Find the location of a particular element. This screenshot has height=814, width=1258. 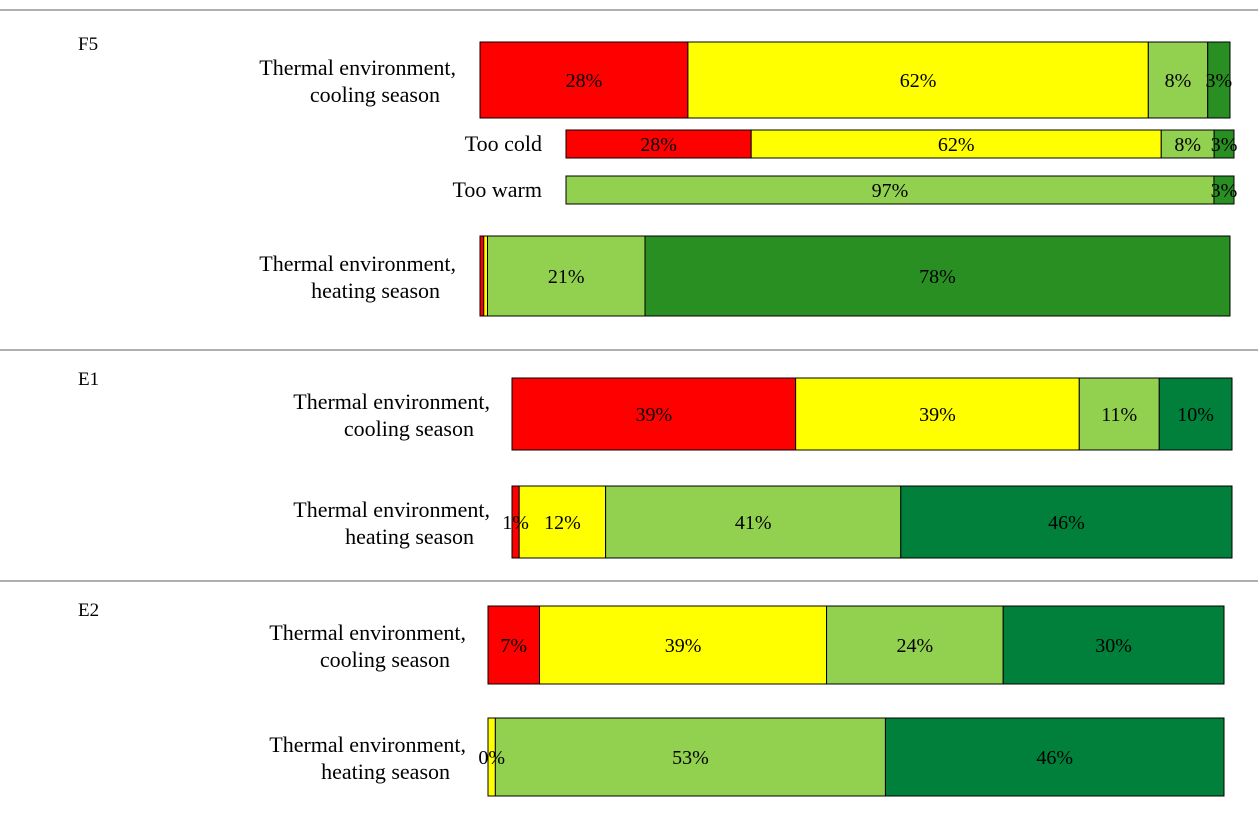

bar-value-label: 30% is located at coordinates (1113, 646).